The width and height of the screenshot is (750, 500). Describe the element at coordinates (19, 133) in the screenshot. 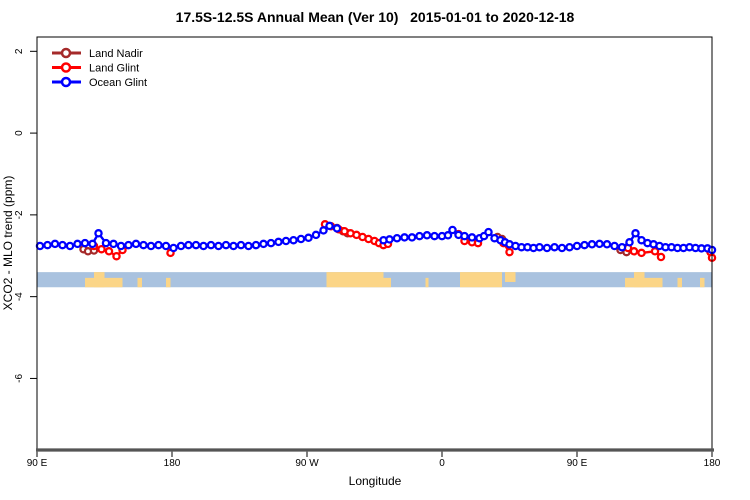

I see `y-tick-label: 0` at that location.